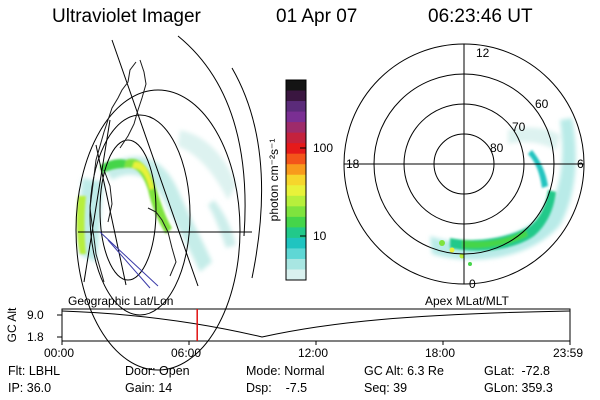 This screenshot has height=400, width=600. I want to click on instrument-title: Ultraviolet Imager, so click(126, 16).